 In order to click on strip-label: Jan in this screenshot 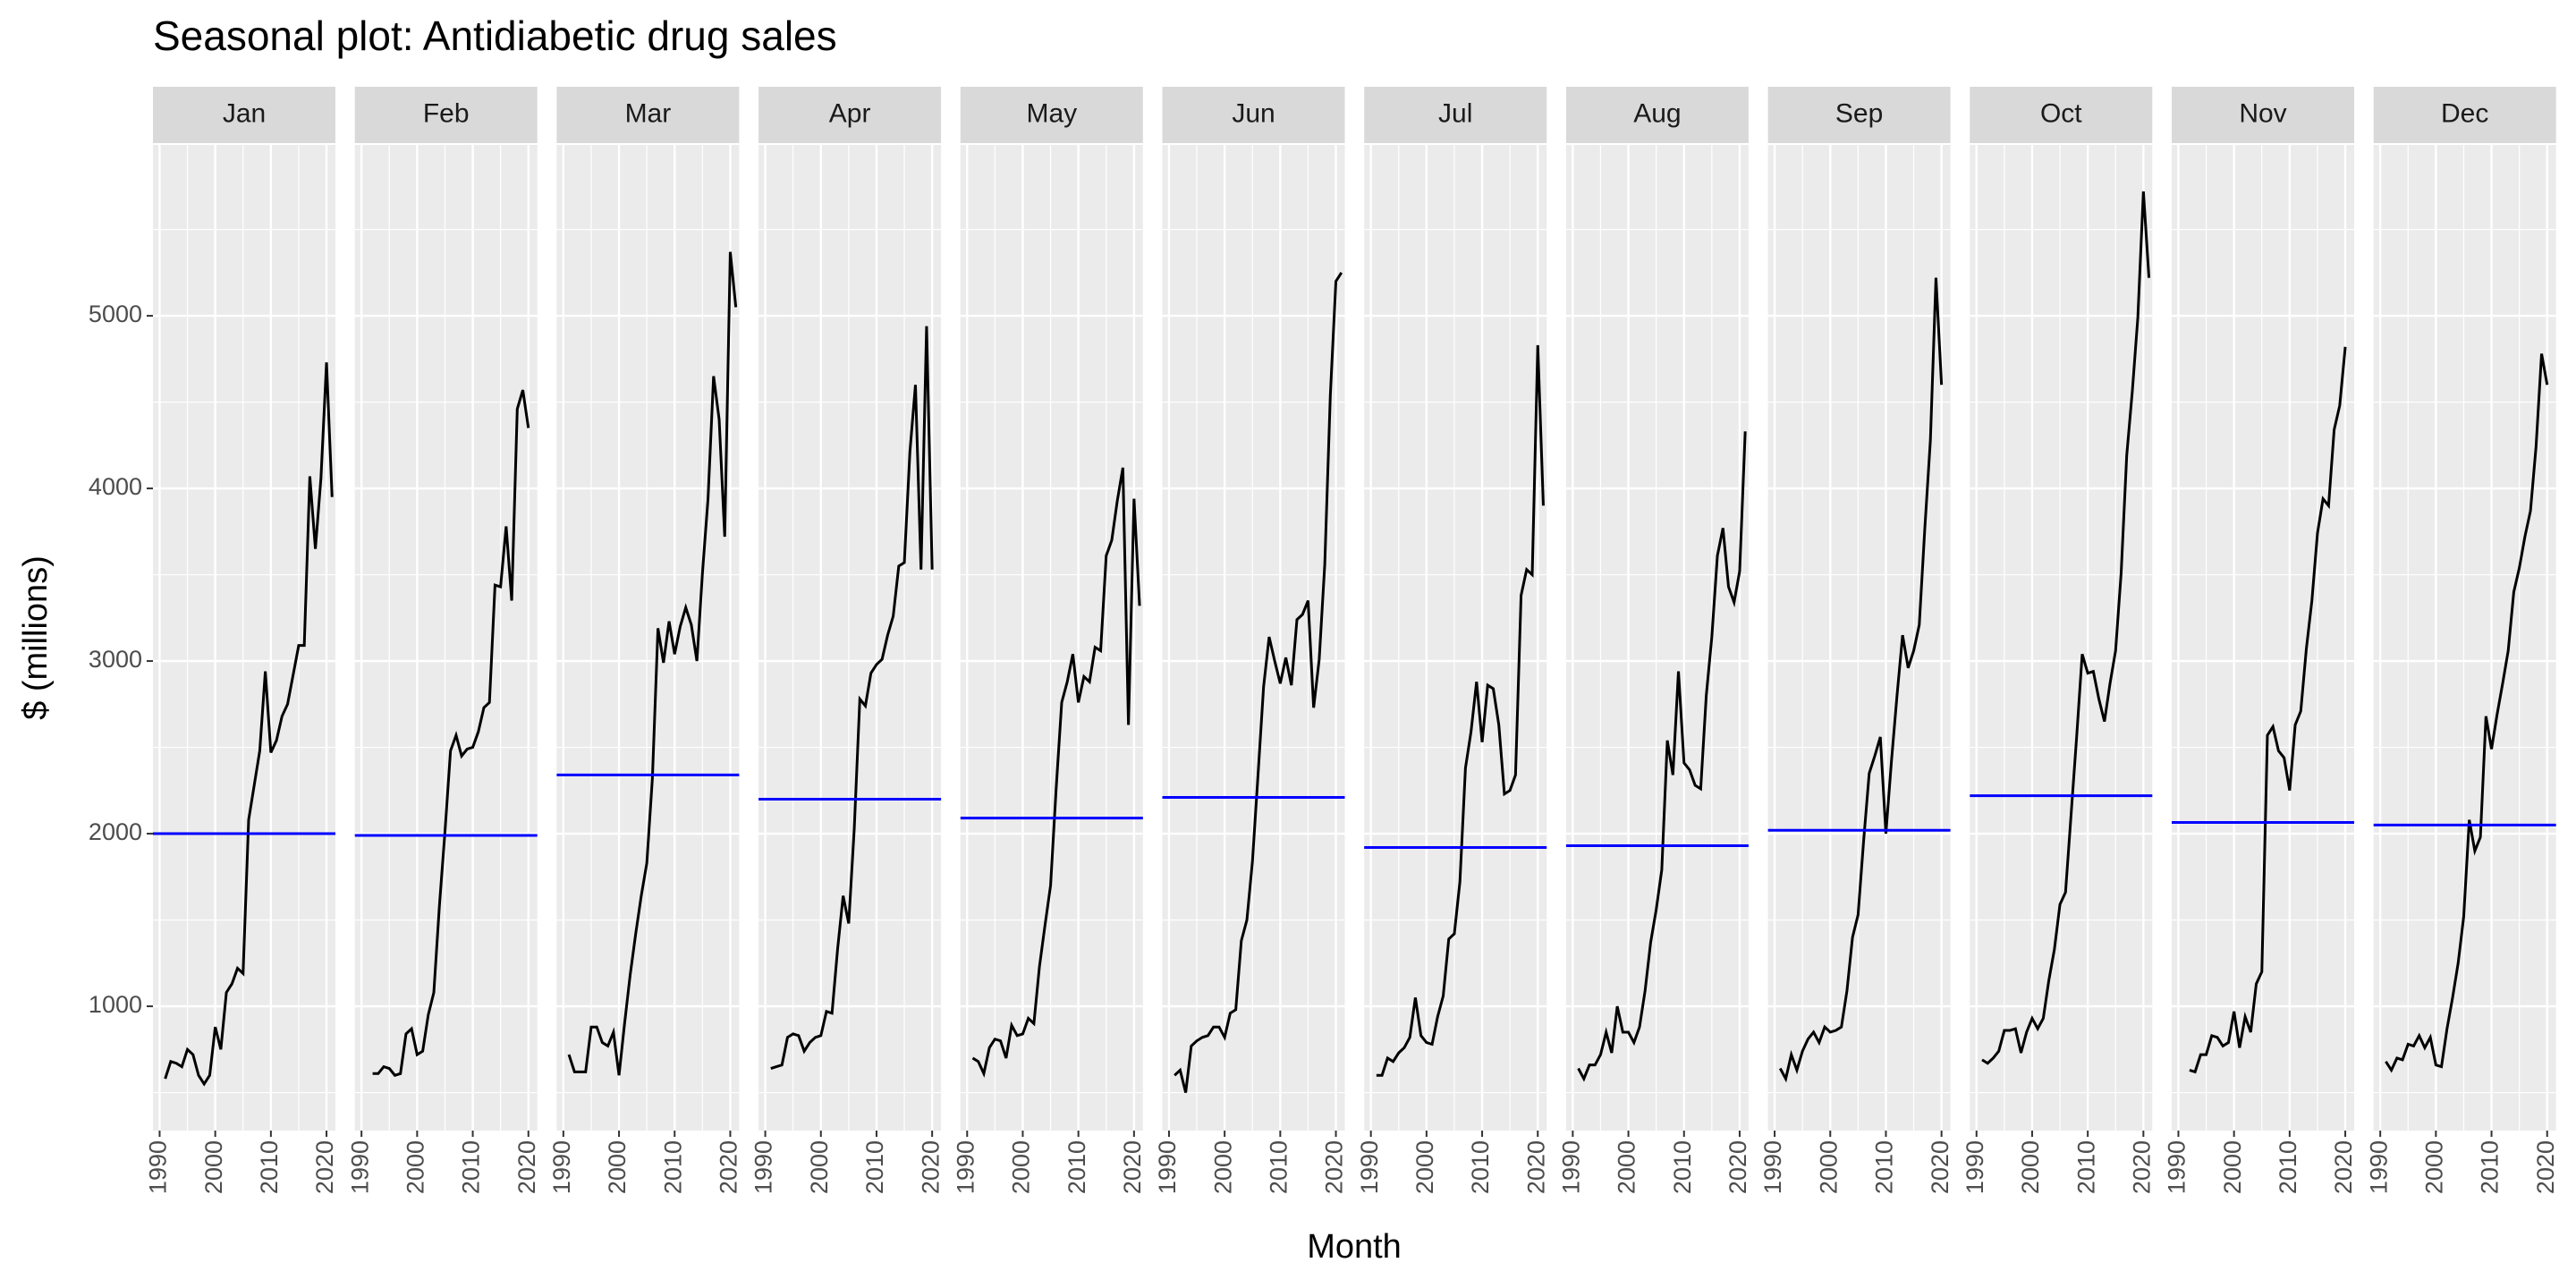, I will do `click(244, 113)`.